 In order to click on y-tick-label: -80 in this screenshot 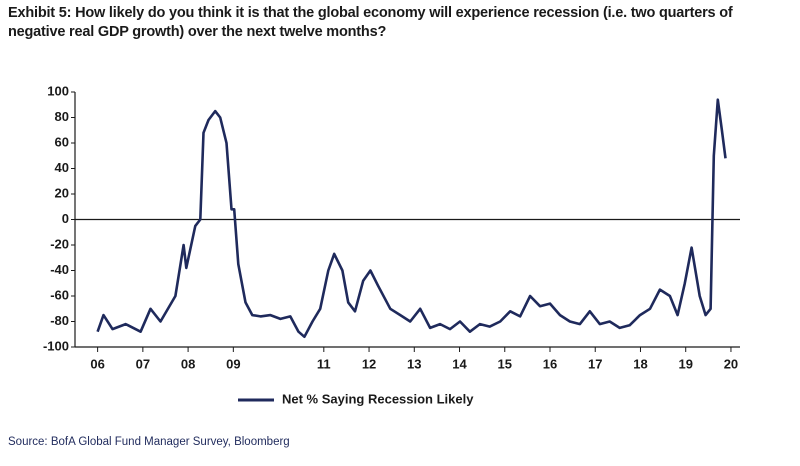, I will do `click(59, 320)`.